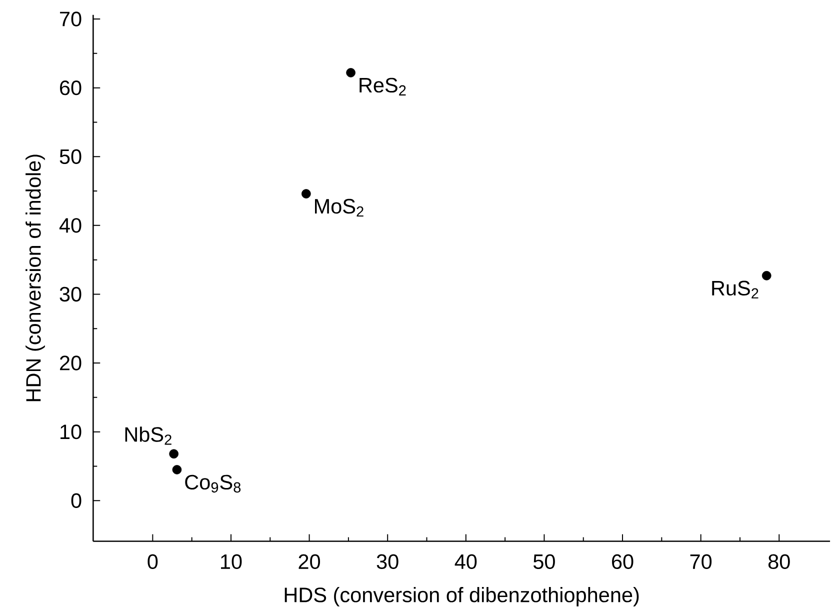 The image size is (834, 614). I want to click on x-tick-label: 50, so click(544, 562).